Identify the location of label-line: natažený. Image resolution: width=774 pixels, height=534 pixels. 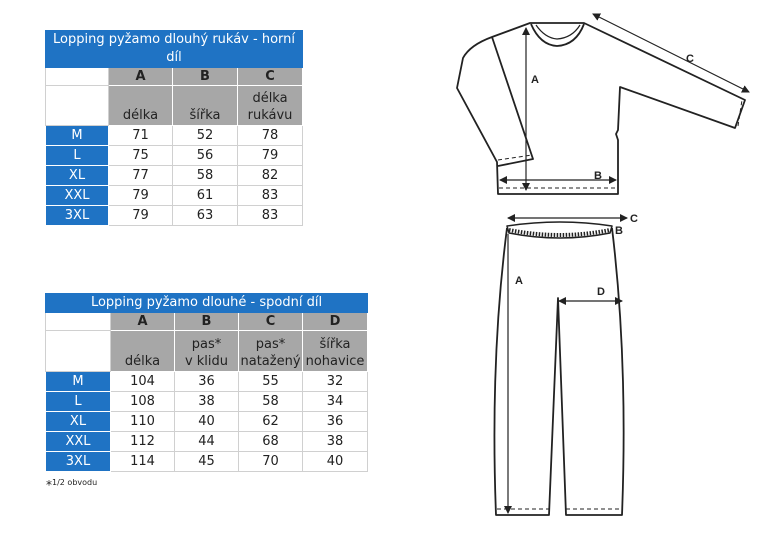
(270, 361).